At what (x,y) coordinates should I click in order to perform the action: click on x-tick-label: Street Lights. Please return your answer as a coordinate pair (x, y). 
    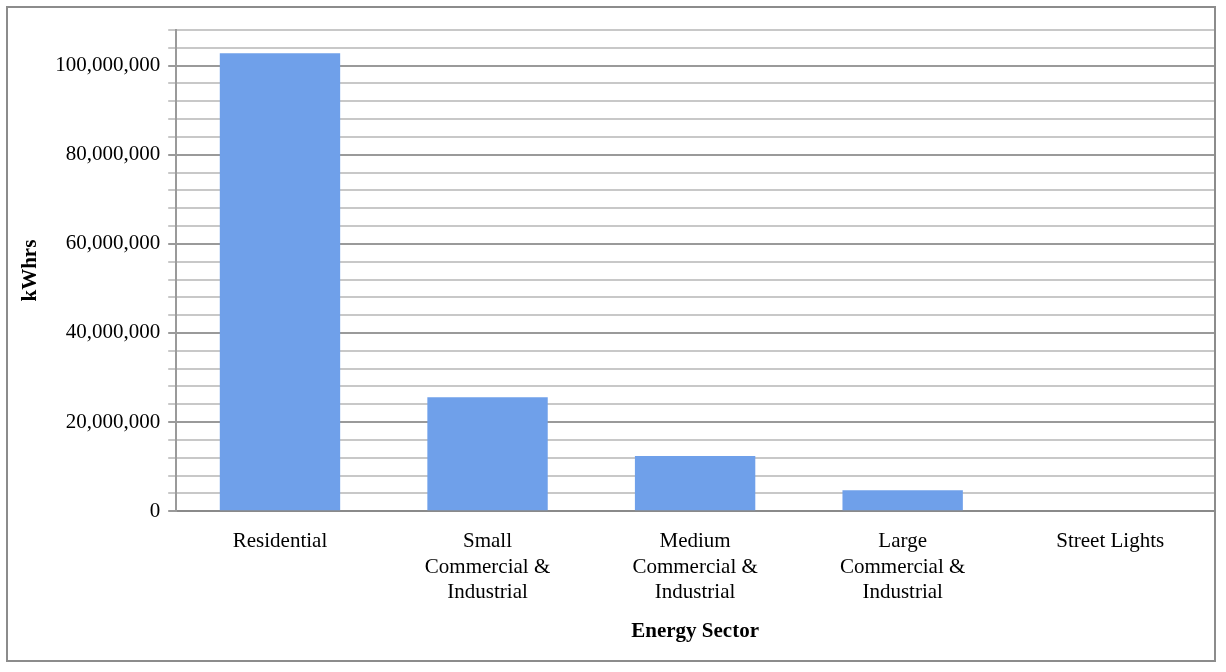
    Looking at the image, I should click on (1110, 540).